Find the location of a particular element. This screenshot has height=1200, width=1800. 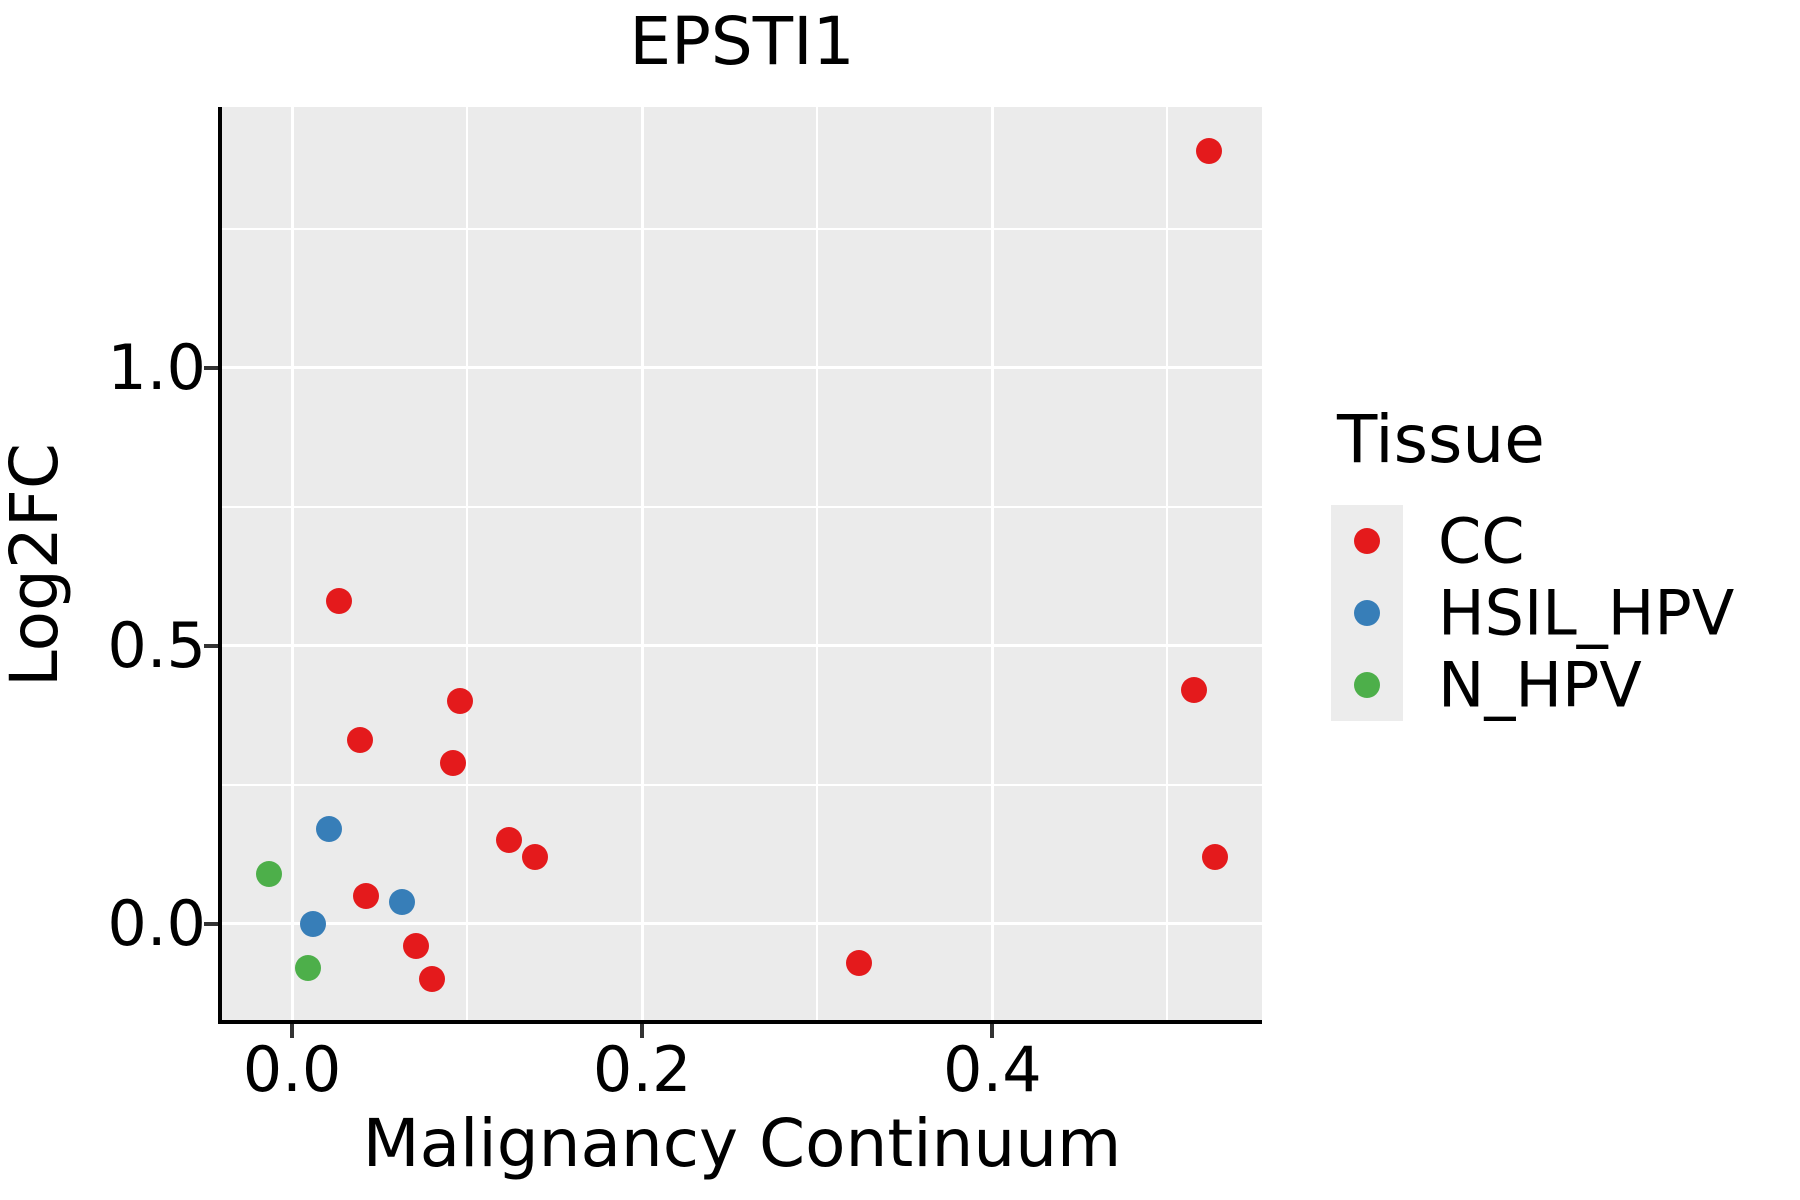

legend-items: CC HSIL_HPV N_HPV is located at coordinates (1541, 613).